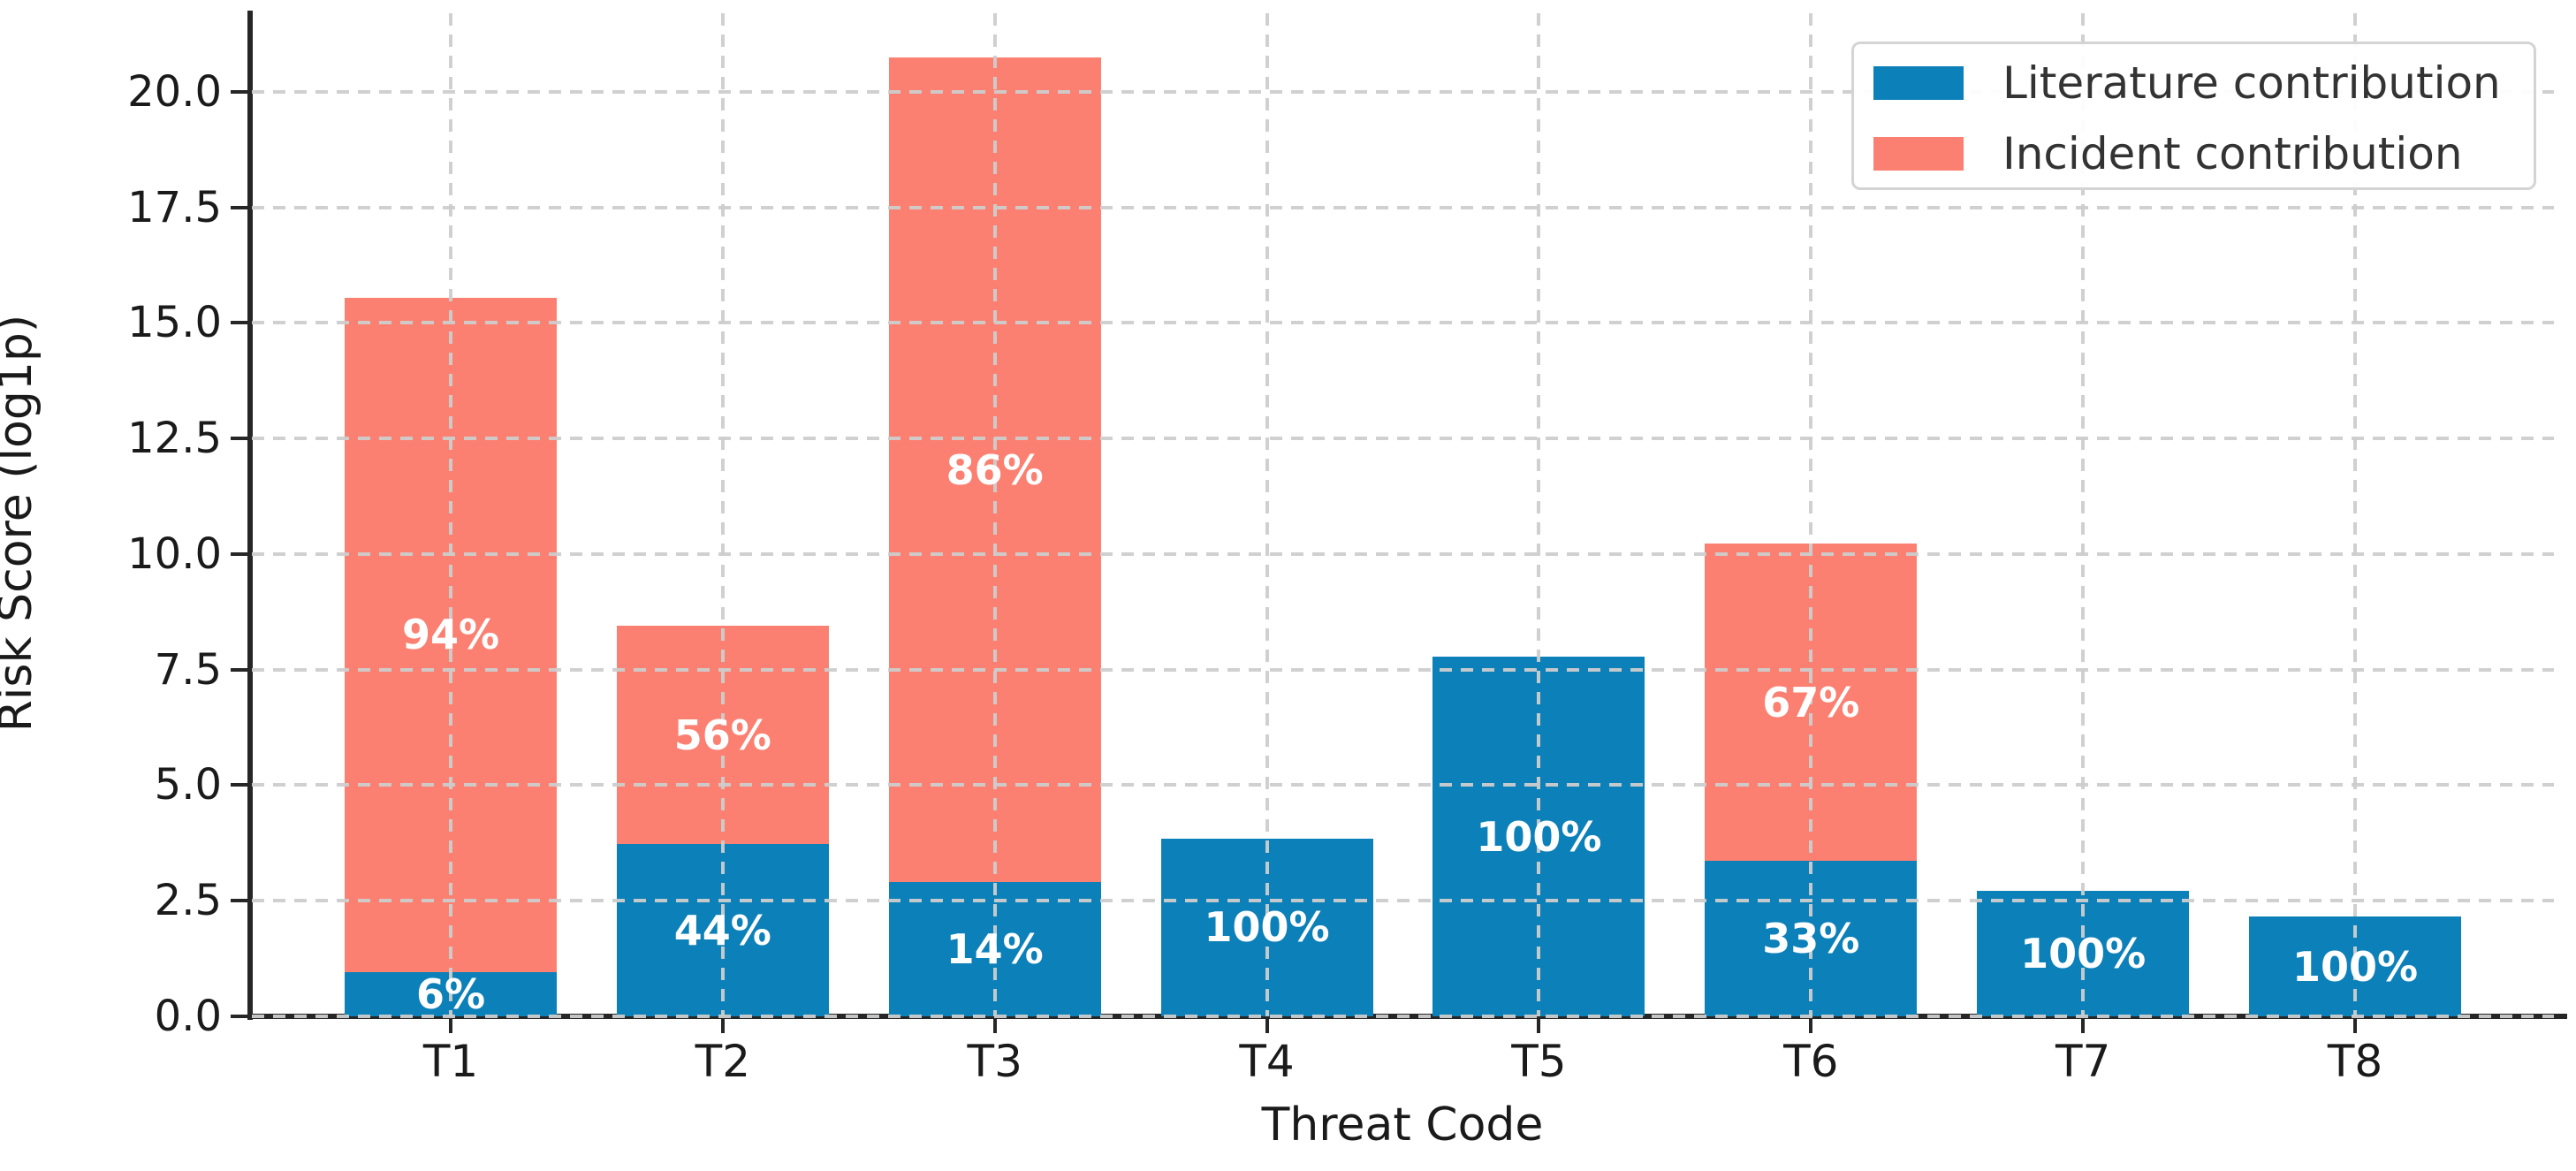  I want to click on legend-label-literature: Literature contribution, so click(2251, 83).